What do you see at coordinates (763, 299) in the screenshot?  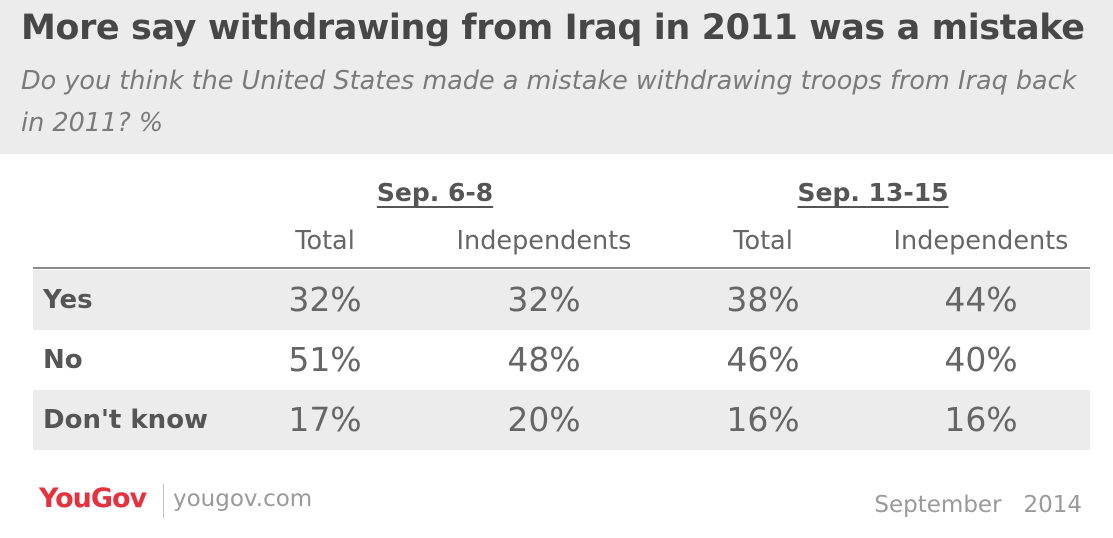 I see `table-cell: 38%` at bounding box center [763, 299].